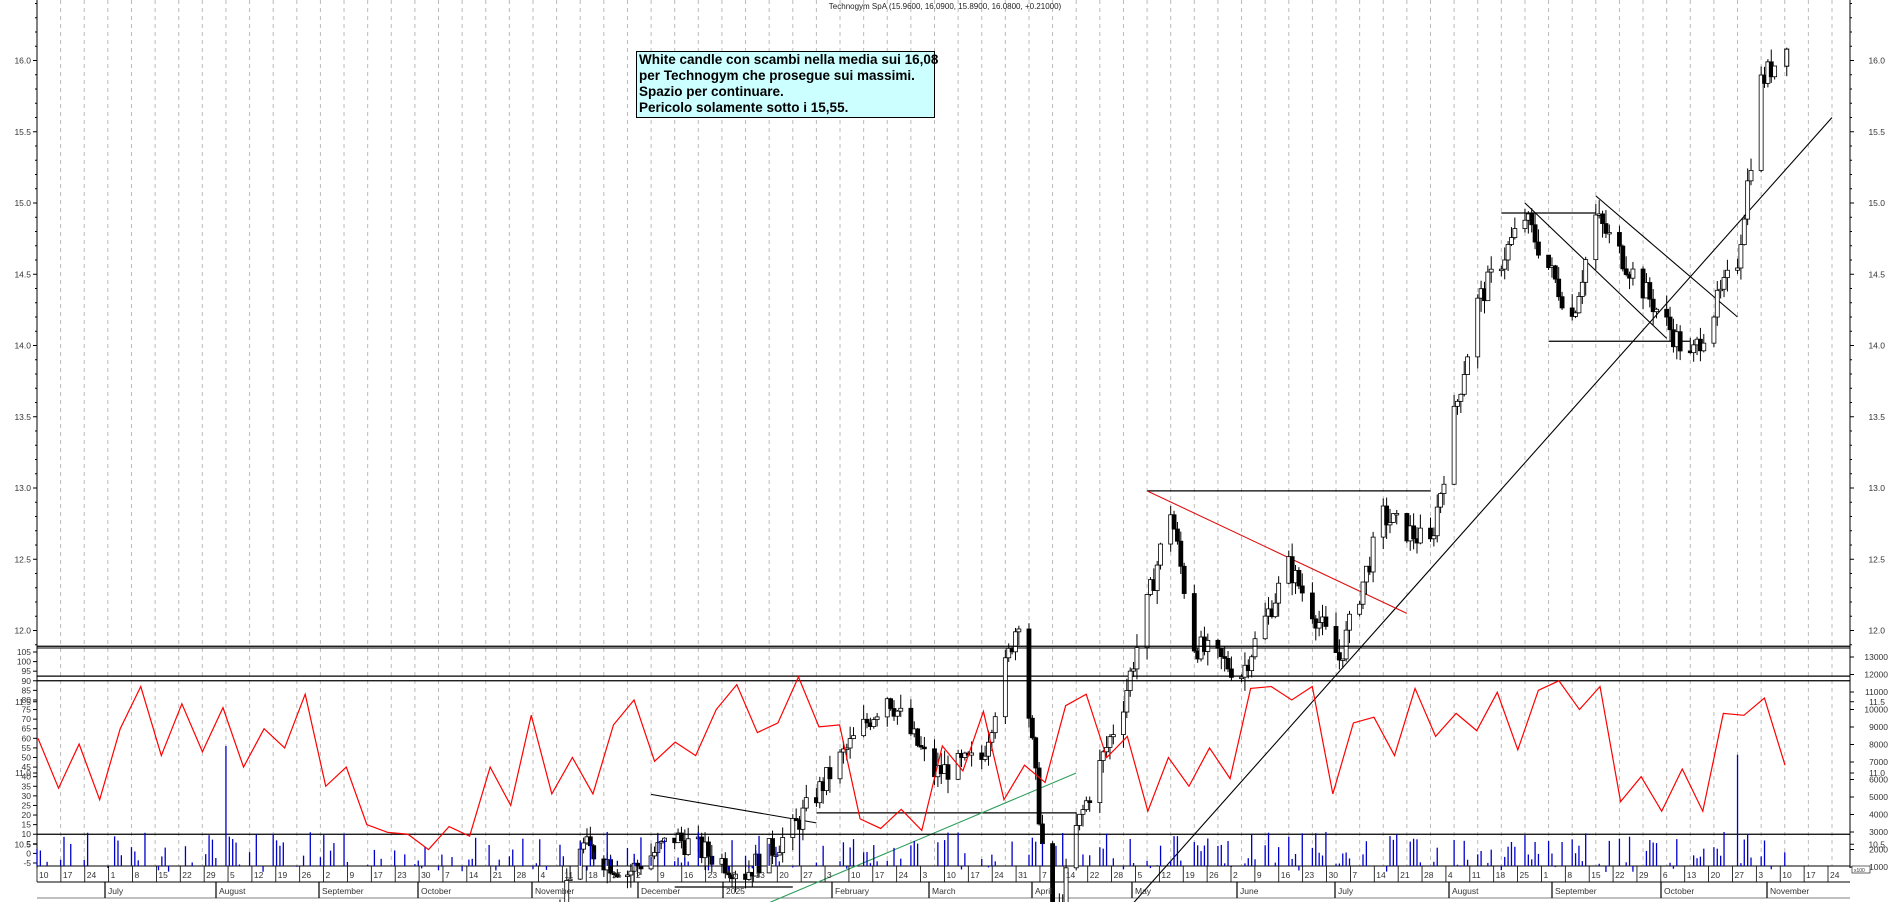 This screenshot has width=1890, height=907. What do you see at coordinates (232, 891) in the screenshot?
I see `svg-text: August` at bounding box center [232, 891].